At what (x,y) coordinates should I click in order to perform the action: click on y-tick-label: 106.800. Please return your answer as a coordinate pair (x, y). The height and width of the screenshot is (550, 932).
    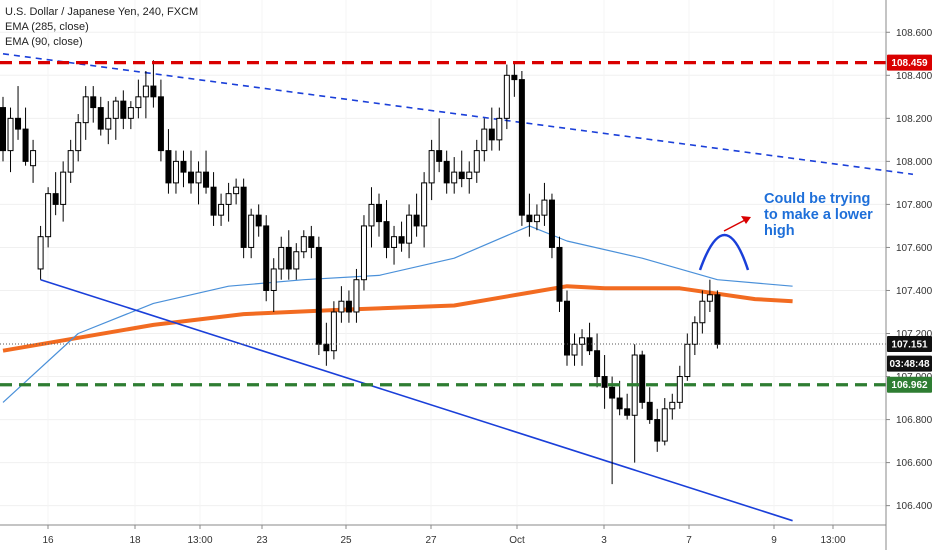
    Looking at the image, I should click on (914, 420).